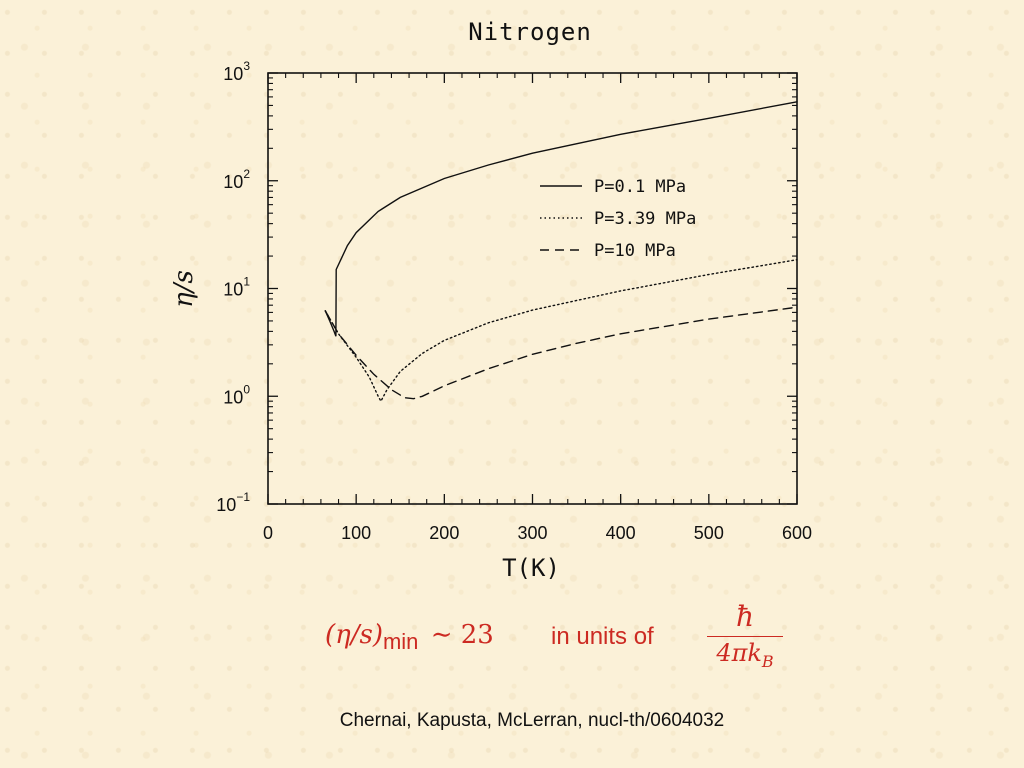  What do you see at coordinates (246, 389) in the screenshot?
I see `y-tick-exponent: 0` at bounding box center [246, 389].